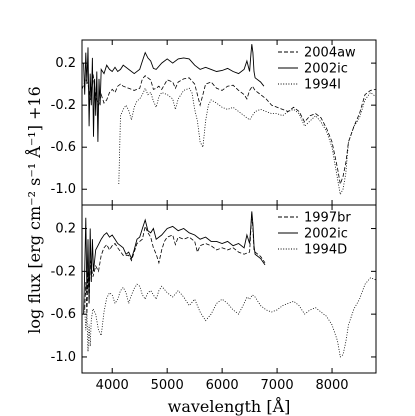 The image size is (415, 416). Describe the element at coordinates (167, 385) in the screenshot. I see `x-tick-label: 5000` at that location.